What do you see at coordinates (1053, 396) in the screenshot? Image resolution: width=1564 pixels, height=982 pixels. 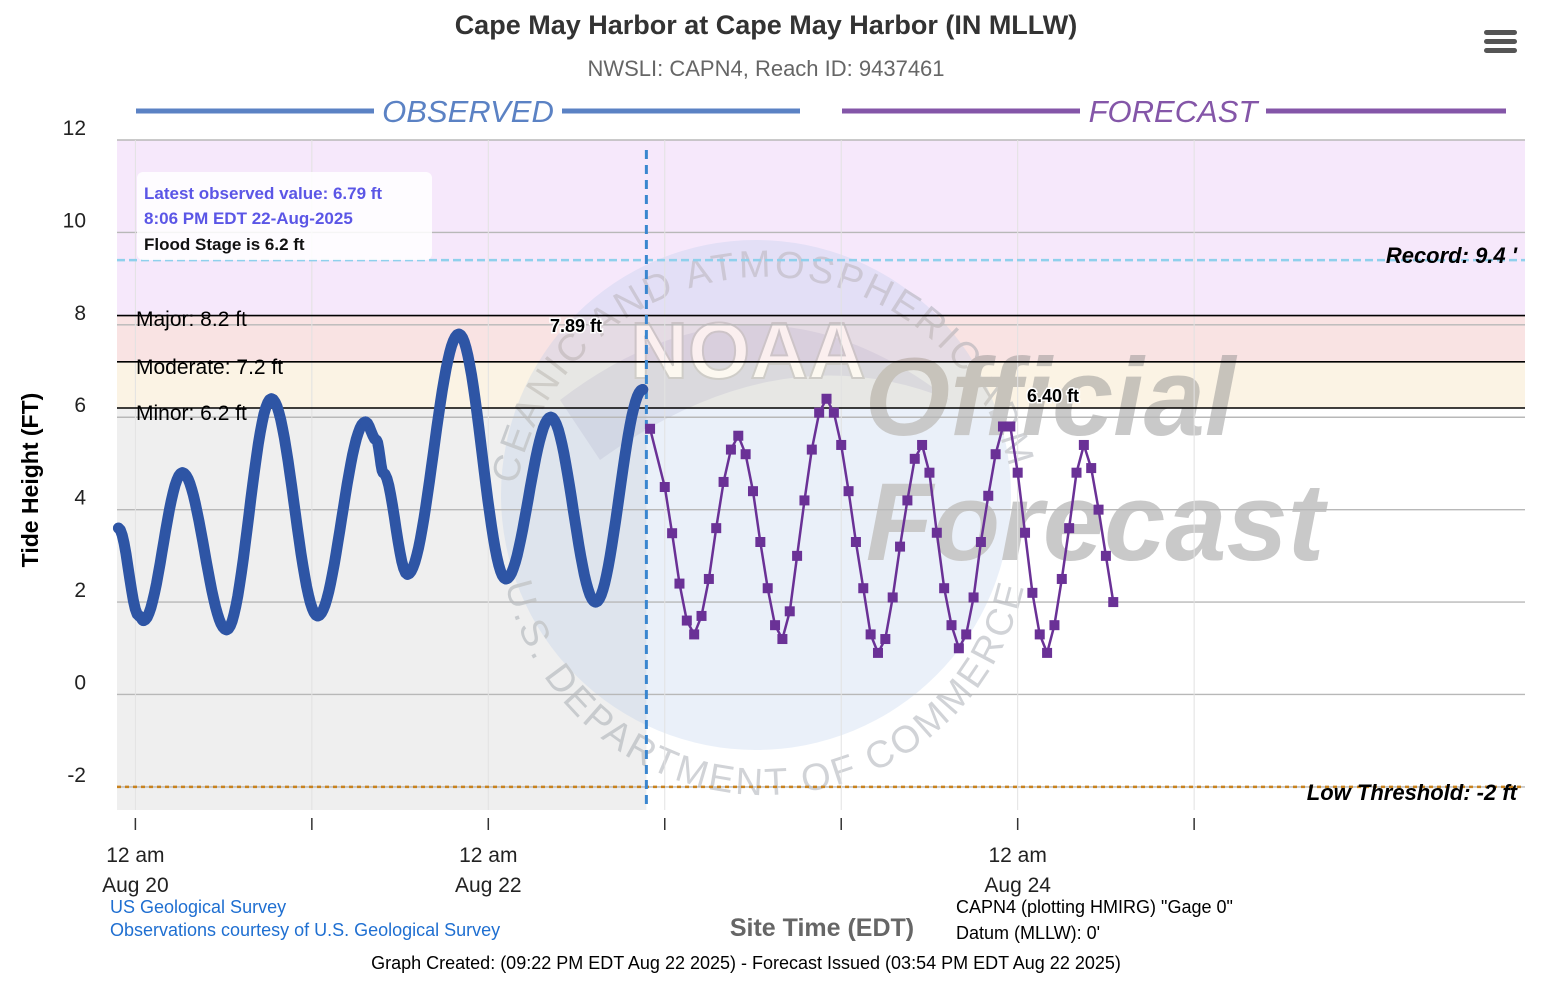 I see `forecast-peak-label: 6.40 ft` at bounding box center [1053, 396].